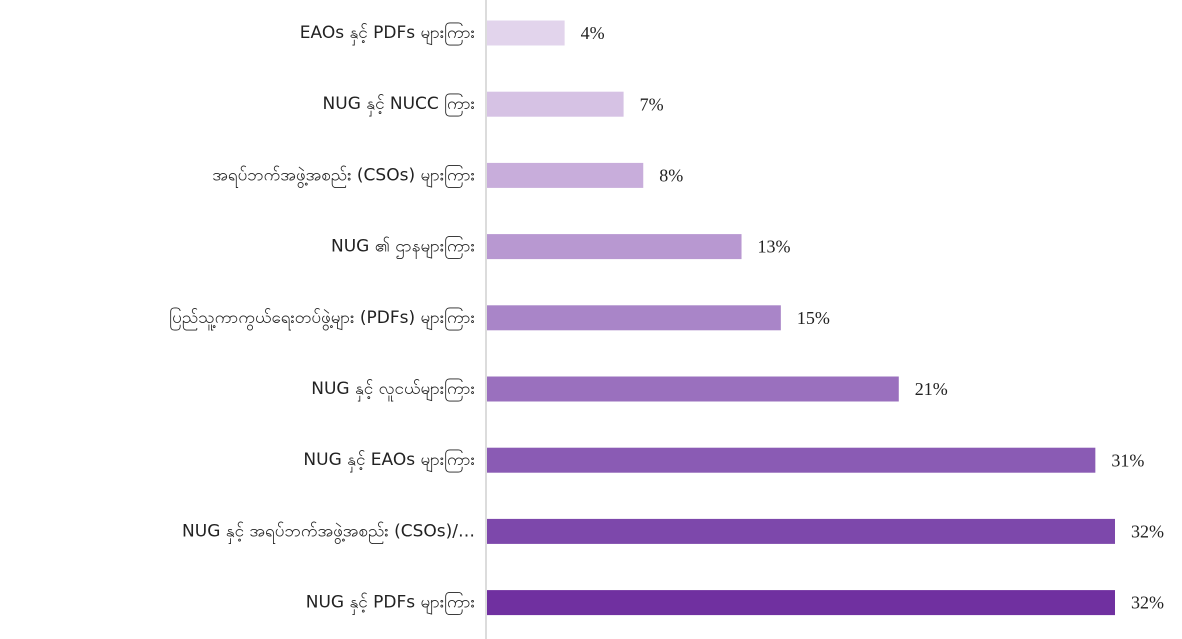 This screenshot has width=1182, height=639. I want to click on category-label: NUG နှင့် လူငယ်များကြား, so click(393, 389).